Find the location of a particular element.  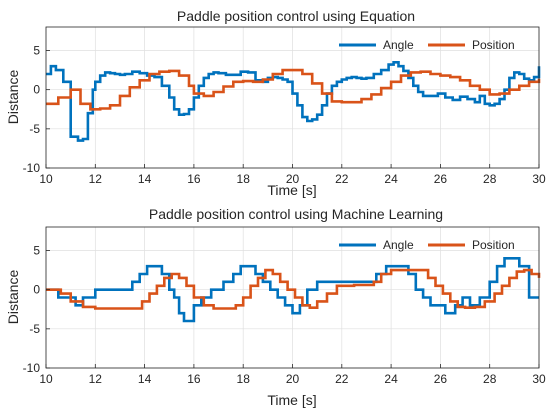

series-lines is located at coordinates (293, 290).